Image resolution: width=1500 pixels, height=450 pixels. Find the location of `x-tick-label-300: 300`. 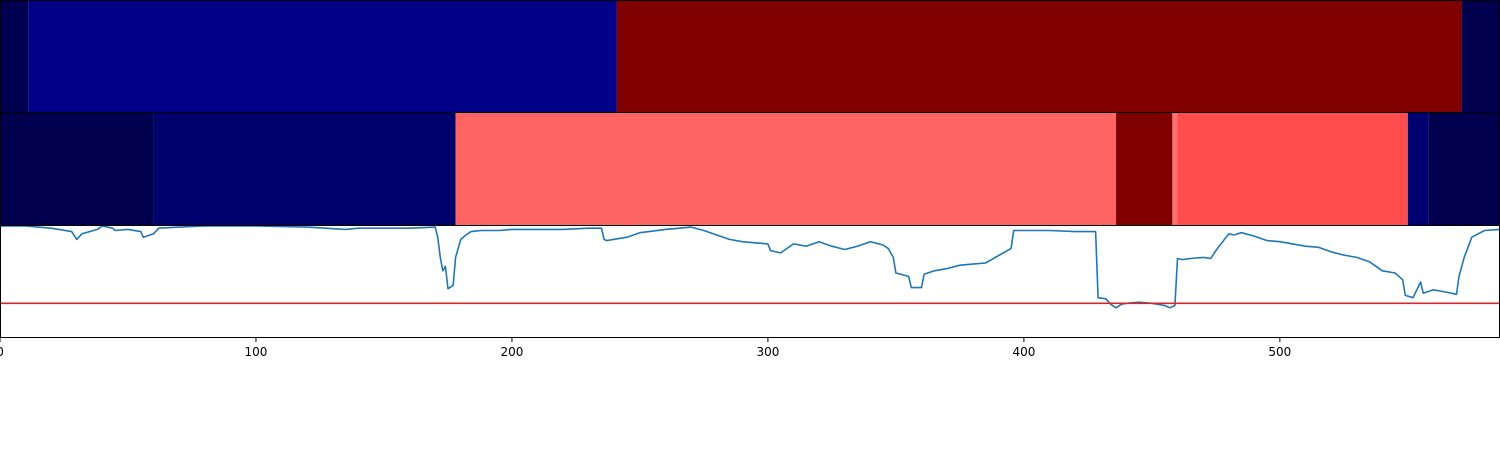

x-tick-label-300: 300 is located at coordinates (767, 352).